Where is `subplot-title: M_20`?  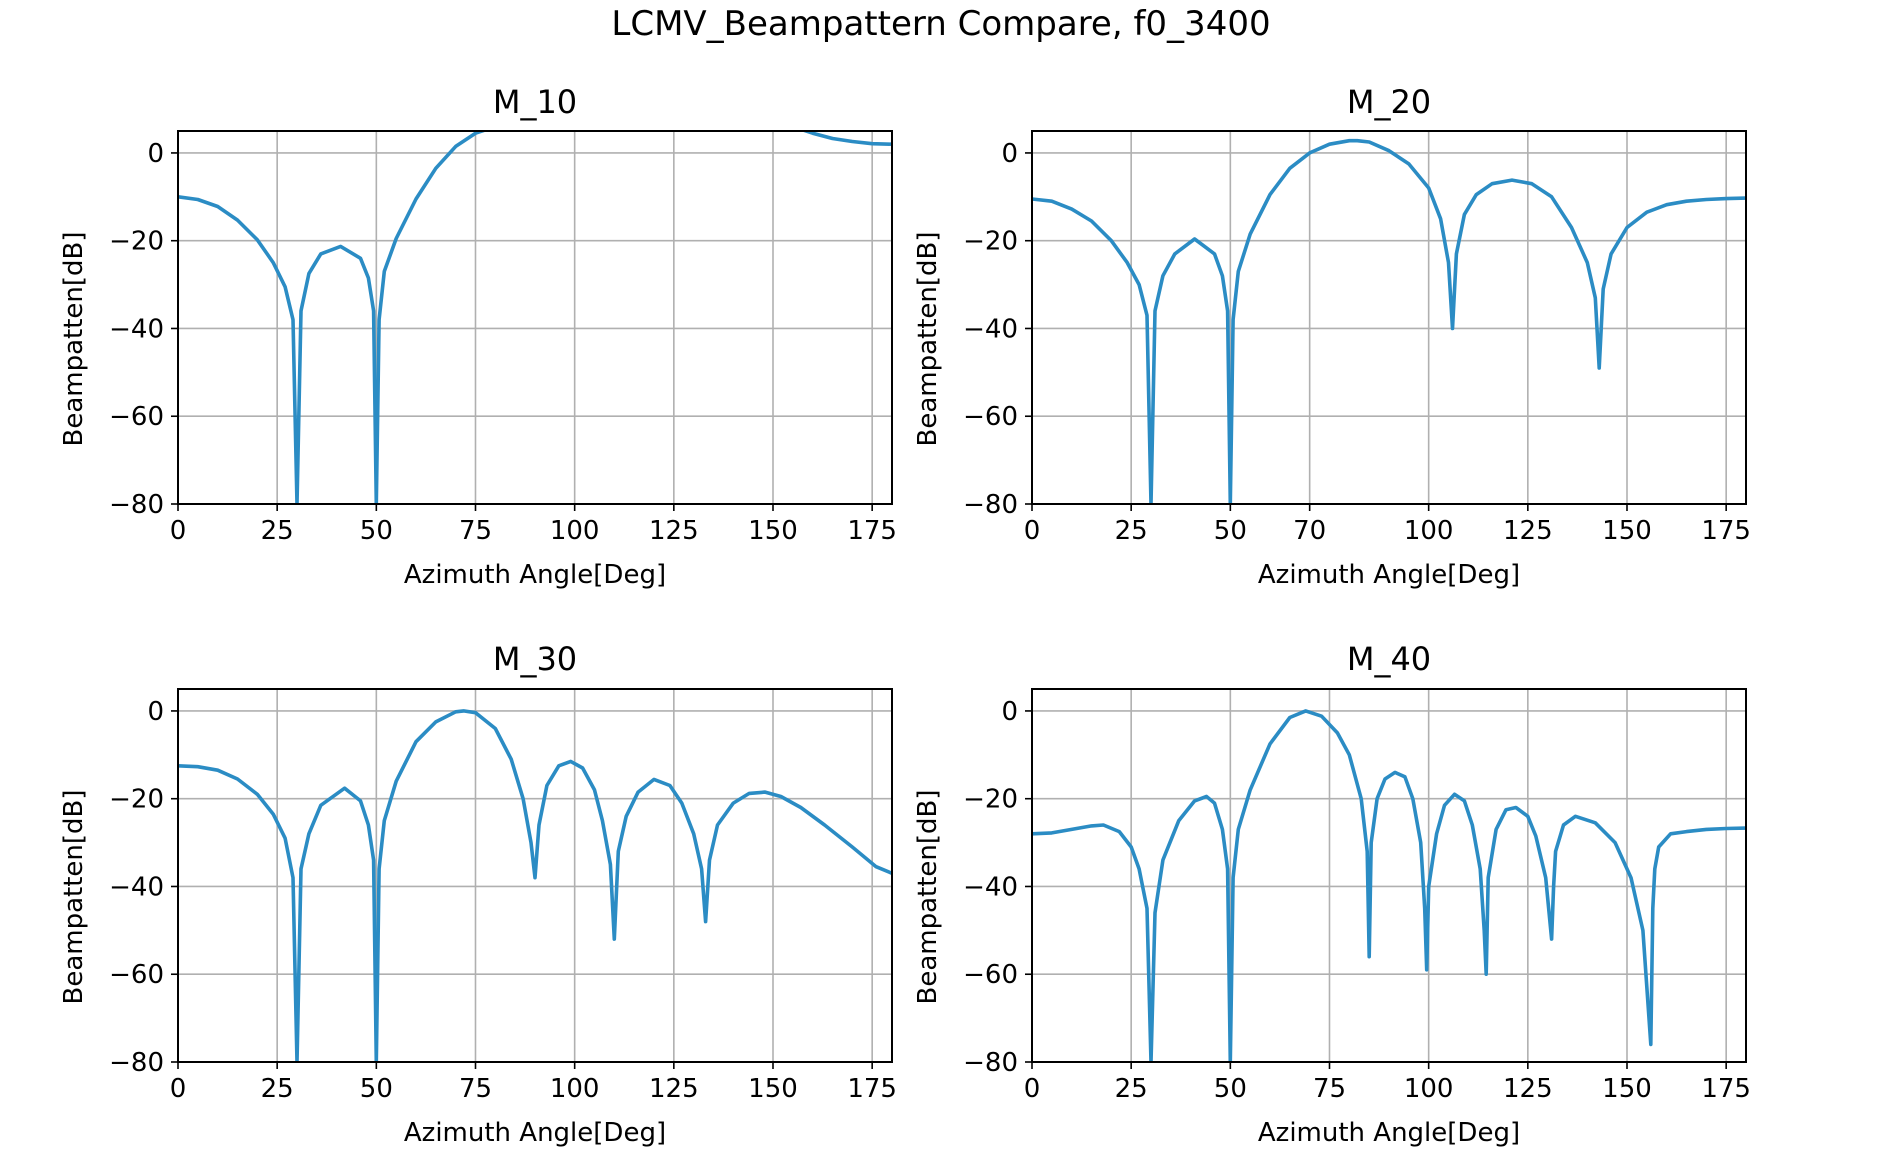 subplot-title: M_20 is located at coordinates (1389, 102).